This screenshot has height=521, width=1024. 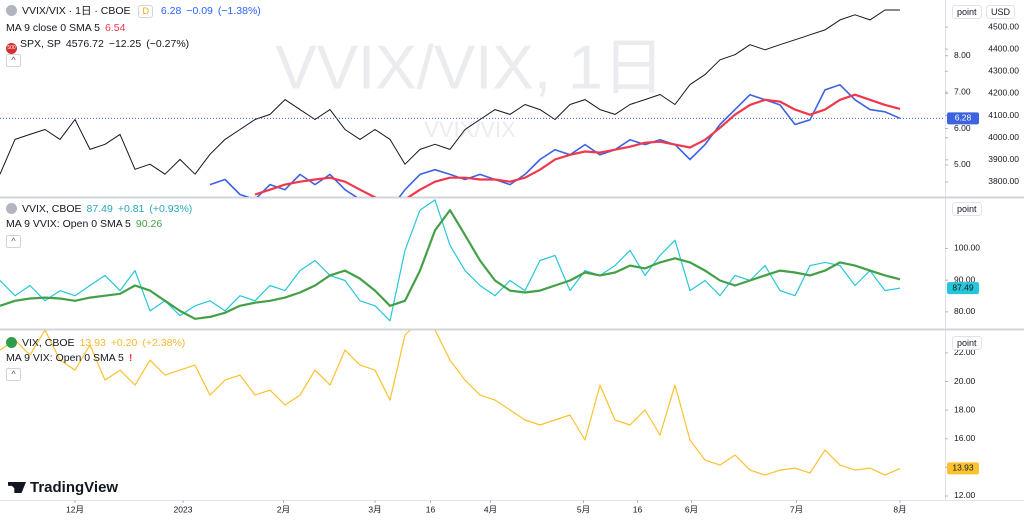 What do you see at coordinates (962, 55) in the screenshot?
I see `y-tick-label: 8.00` at bounding box center [962, 55].